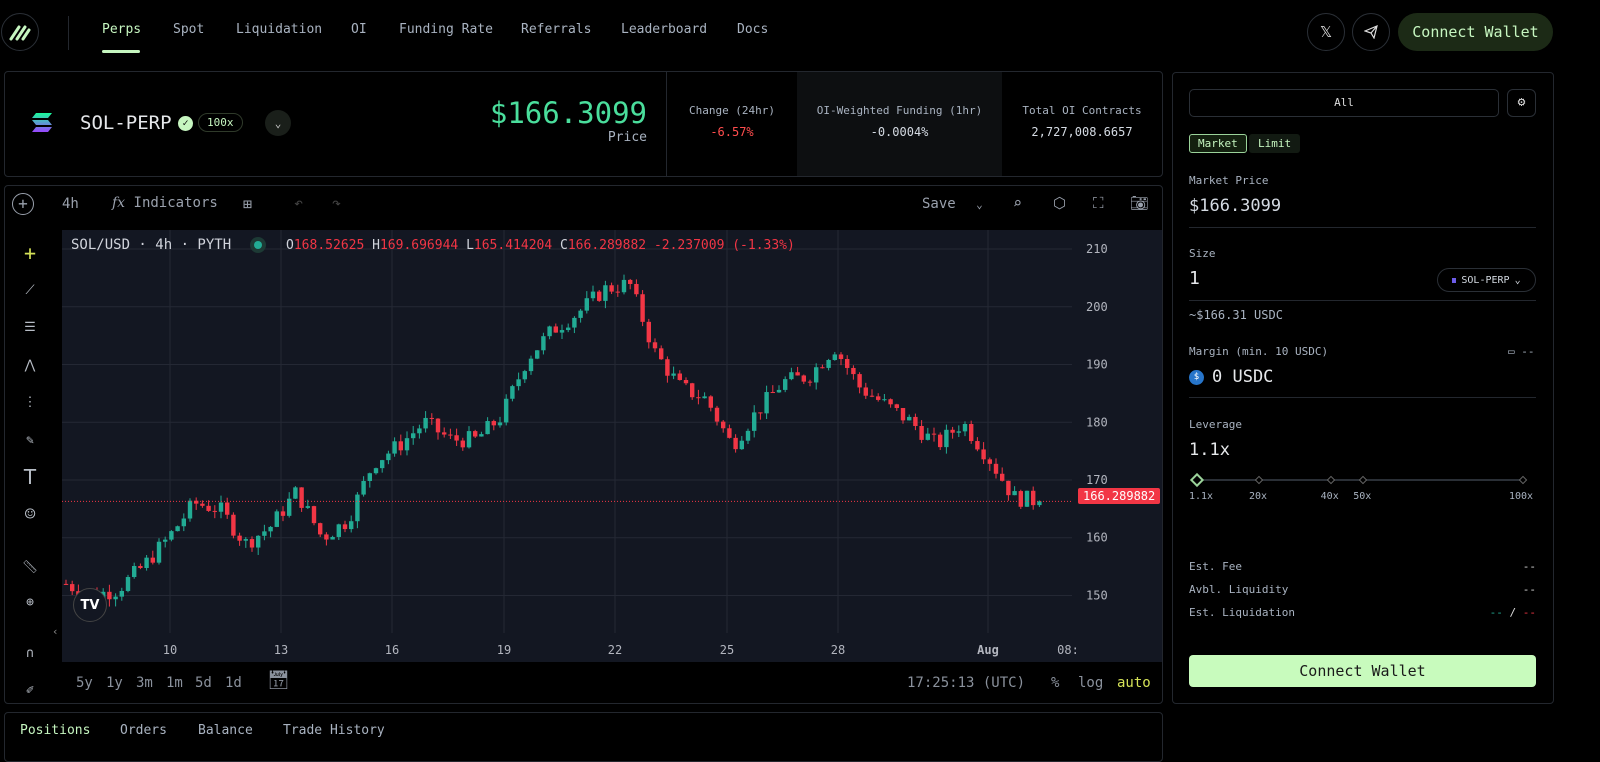 Image resolution: width=1600 pixels, height=762 pixels. What do you see at coordinates (30, 327) in the screenshot?
I see `fib-lines-icon: ☰` at bounding box center [30, 327].